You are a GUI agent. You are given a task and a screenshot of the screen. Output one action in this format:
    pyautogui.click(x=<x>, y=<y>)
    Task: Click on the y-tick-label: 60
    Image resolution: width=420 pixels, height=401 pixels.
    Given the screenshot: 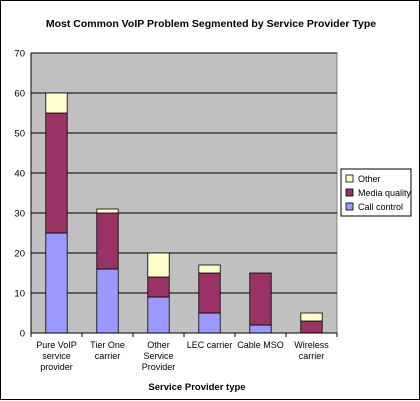 What is the action you would take?
    pyautogui.click(x=19, y=94)
    